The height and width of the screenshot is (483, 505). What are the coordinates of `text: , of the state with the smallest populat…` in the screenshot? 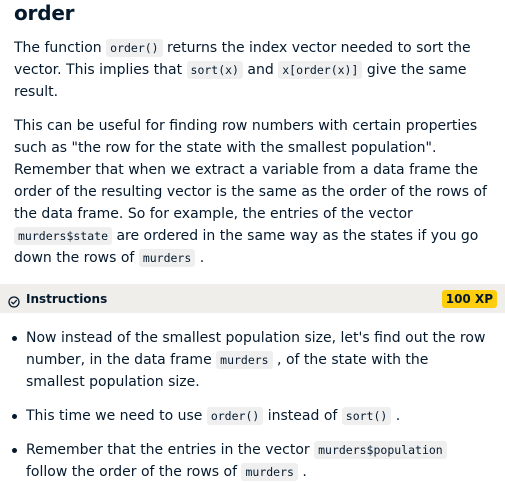 It's located at (227, 371).